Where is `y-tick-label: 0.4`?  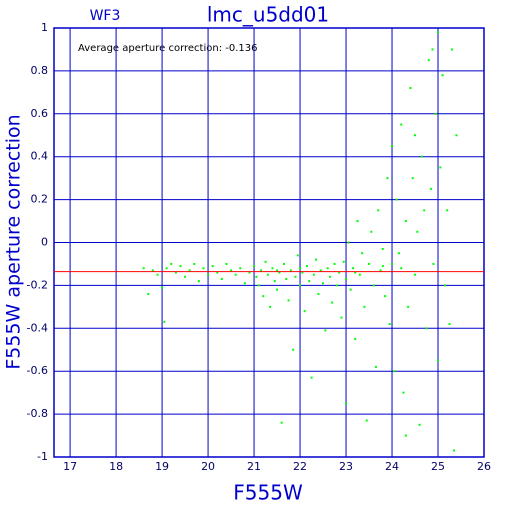 y-tick-label: 0.4 is located at coordinates (40, 156).